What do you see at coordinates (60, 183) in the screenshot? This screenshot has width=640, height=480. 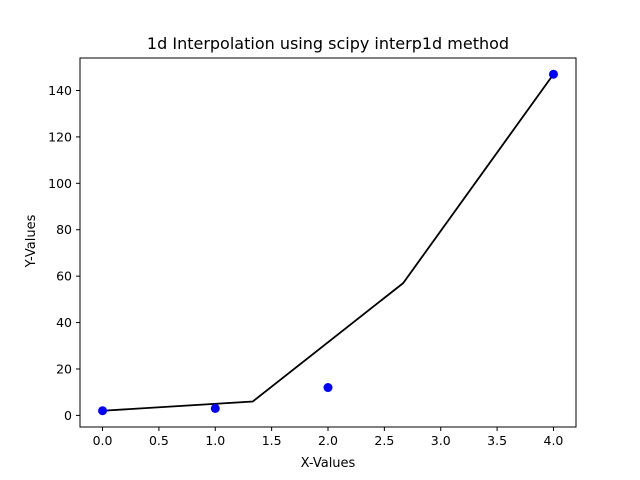 I see `y-tick-label: 100` at bounding box center [60, 183].